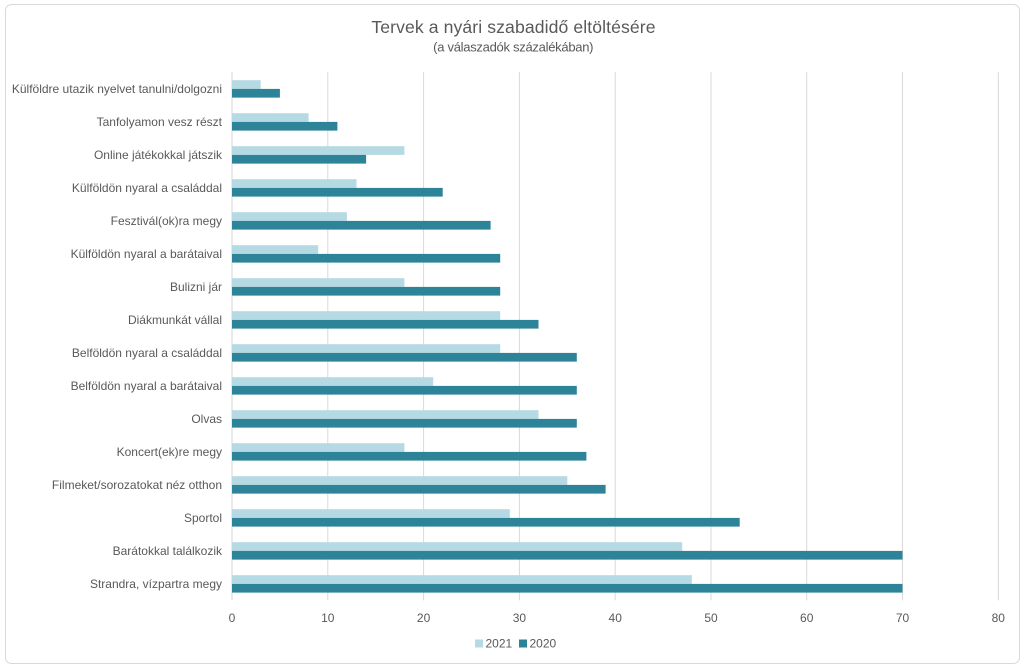 Image resolution: width=1024 pixels, height=669 pixels. What do you see at coordinates (175, 320) in the screenshot?
I see `svg-text: Diákmunkát vállal` at bounding box center [175, 320].